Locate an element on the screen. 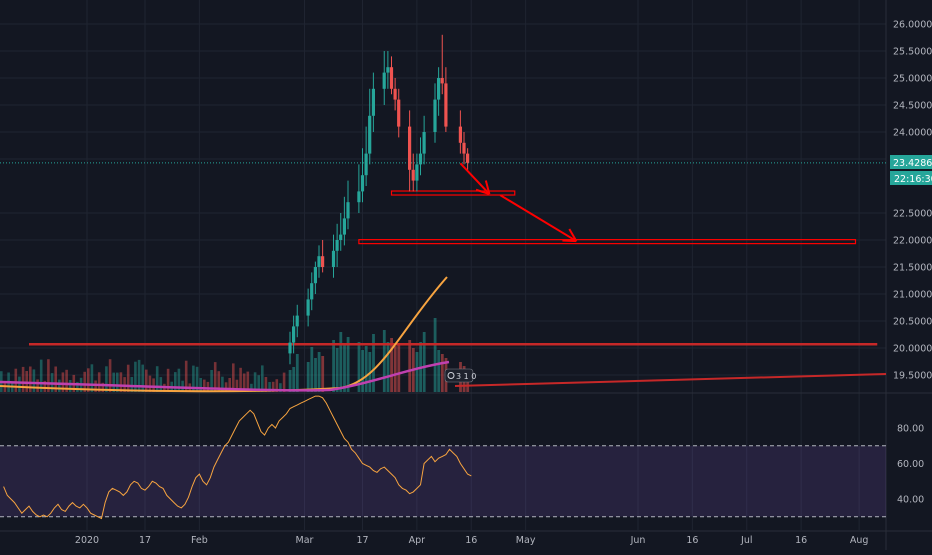  volume-bars is located at coordinates (235, 355).